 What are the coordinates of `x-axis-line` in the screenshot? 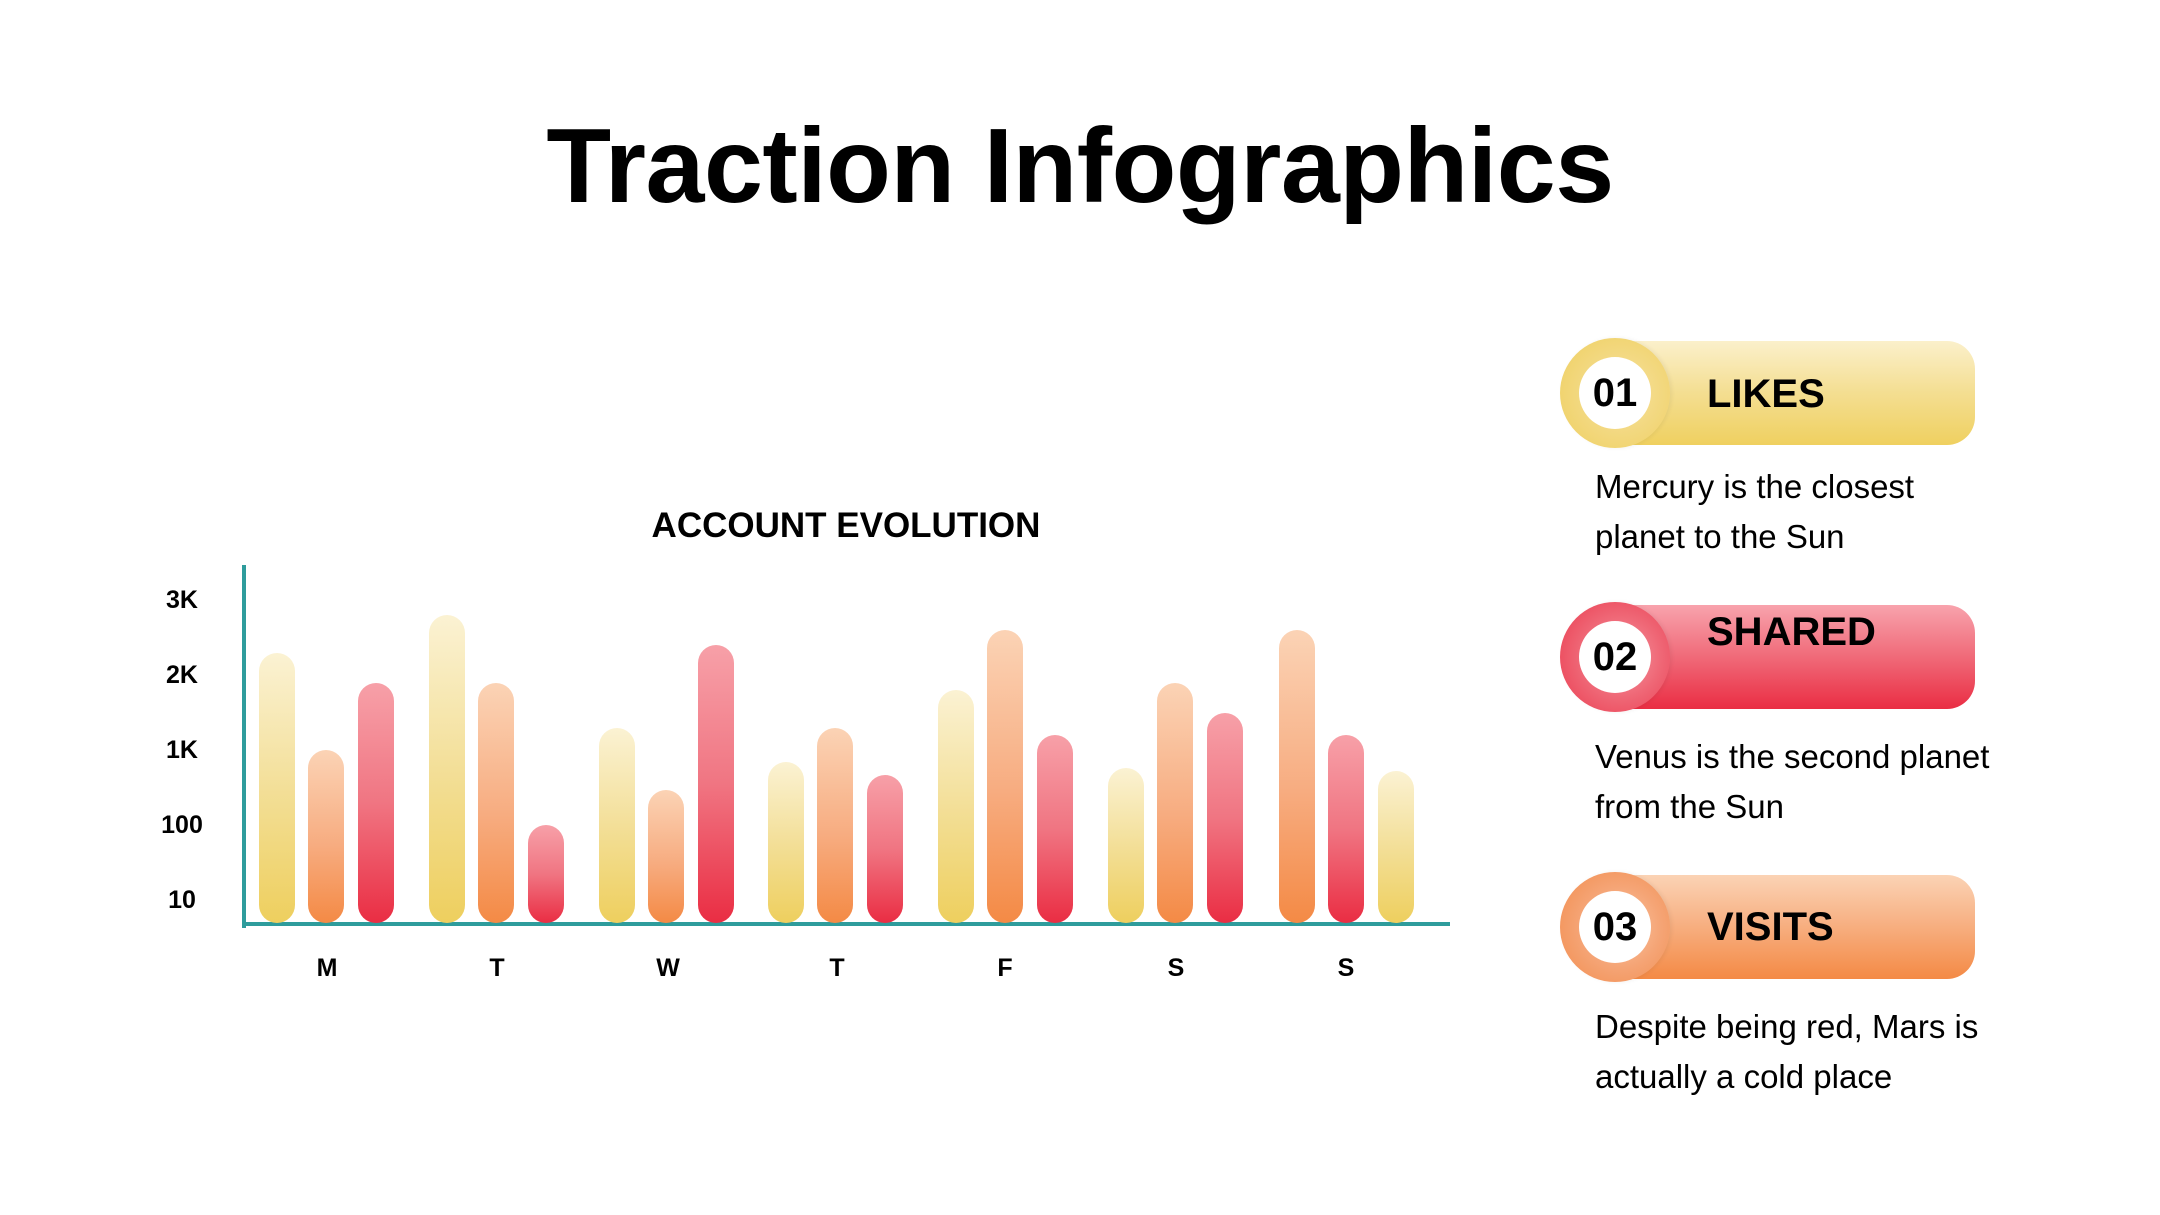 It's located at (846, 924).